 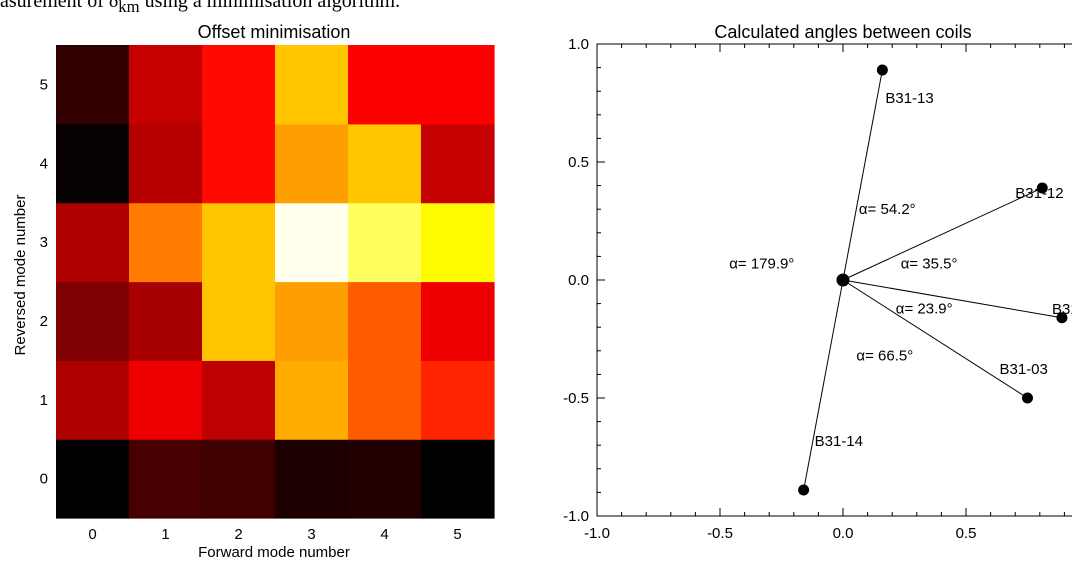 What do you see at coordinates (92, 534) in the screenshot?
I see `heatmap-x-tick-label: 0` at bounding box center [92, 534].